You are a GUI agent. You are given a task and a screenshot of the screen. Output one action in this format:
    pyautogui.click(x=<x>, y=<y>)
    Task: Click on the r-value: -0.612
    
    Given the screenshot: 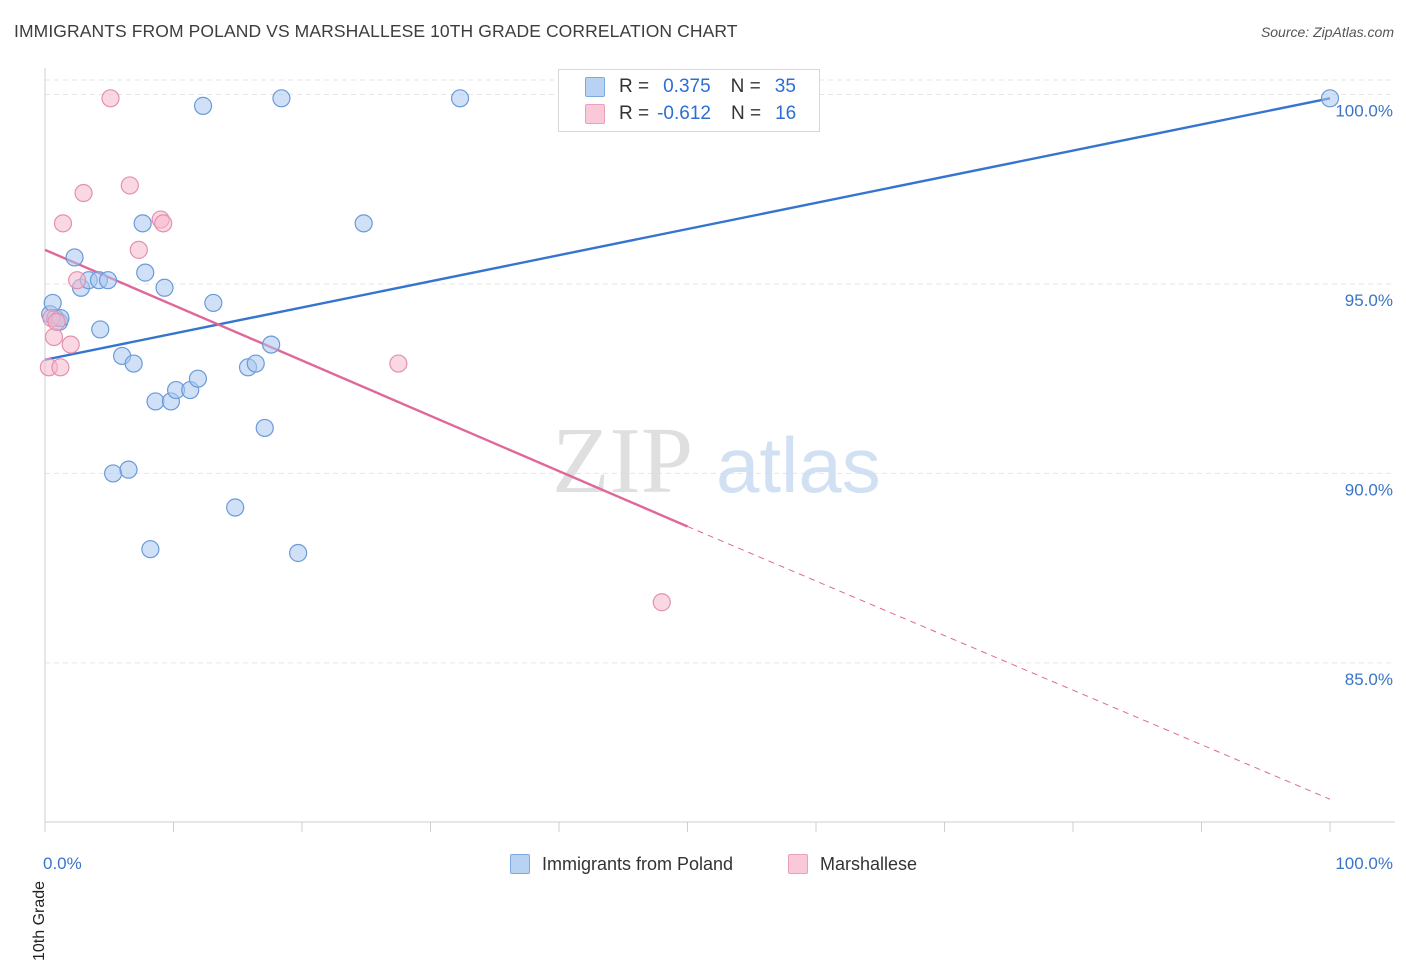 What is the action you would take?
    pyautogui.click(x=684, y=113)
    